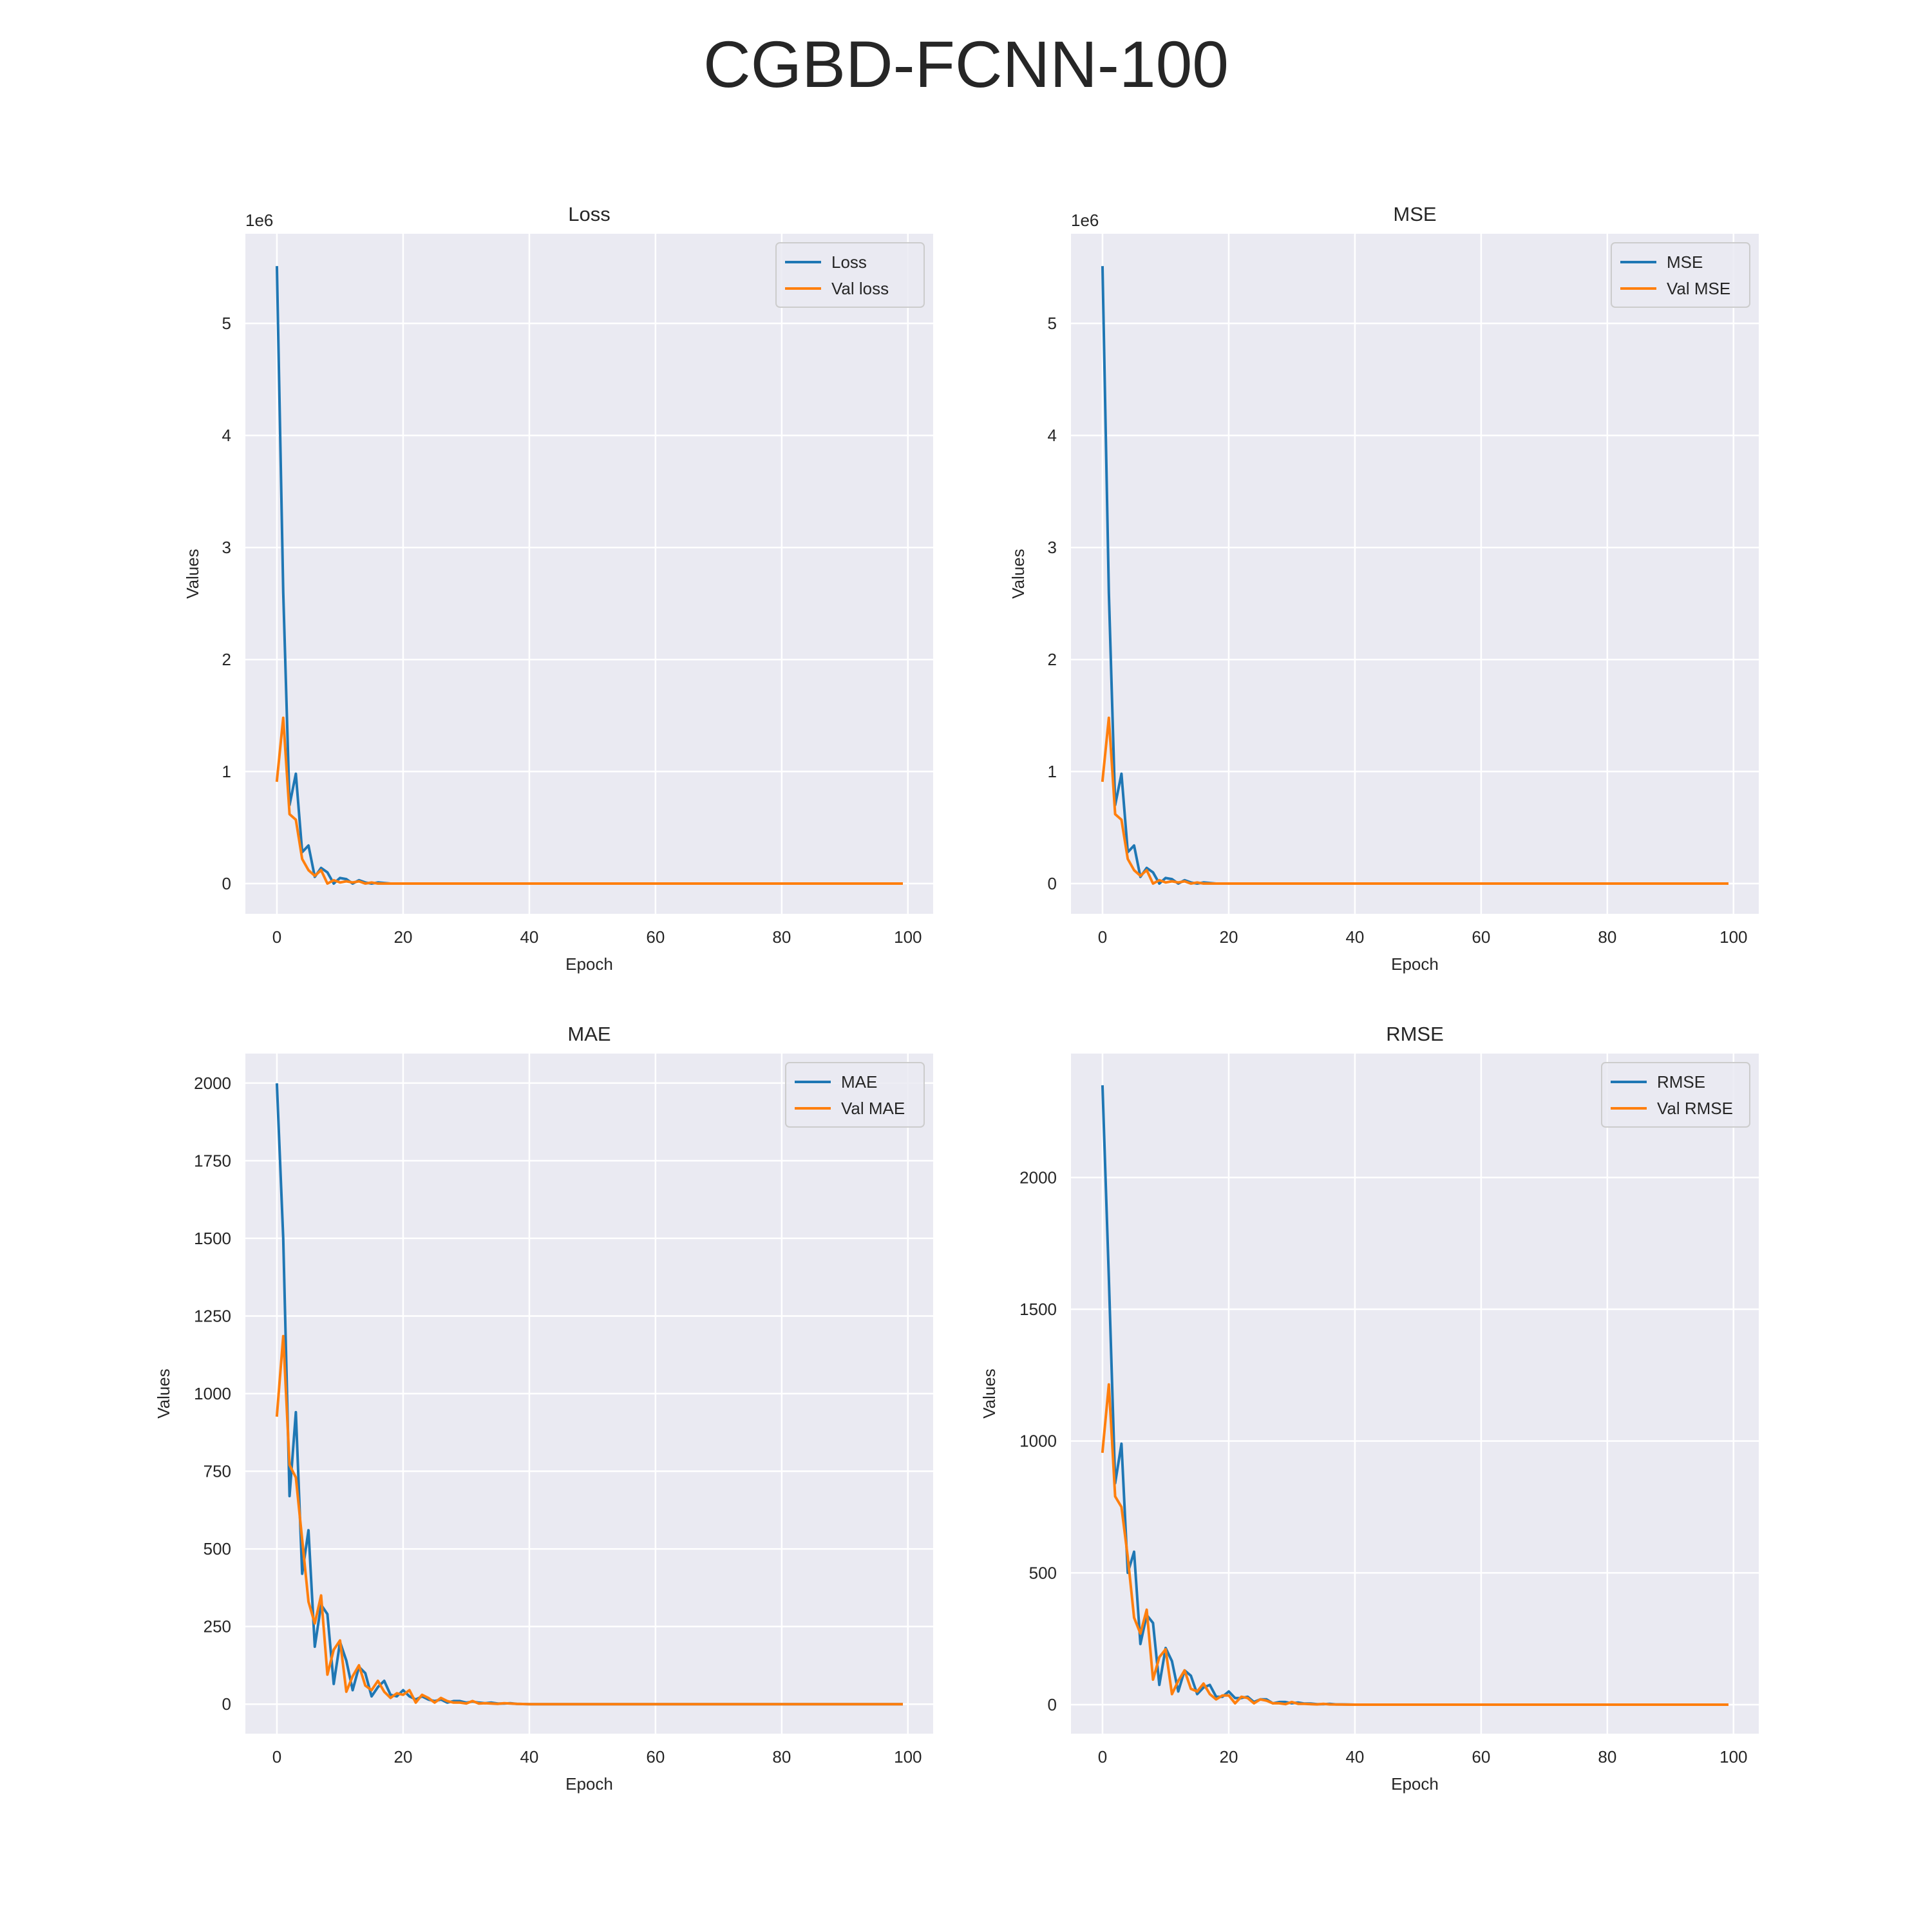 The height and width of the screenshot is (1932, 1932). Describe the element at coordinates (1695, 1108) in the screenshot. I see `legend-label: Val RMSE` at that location.